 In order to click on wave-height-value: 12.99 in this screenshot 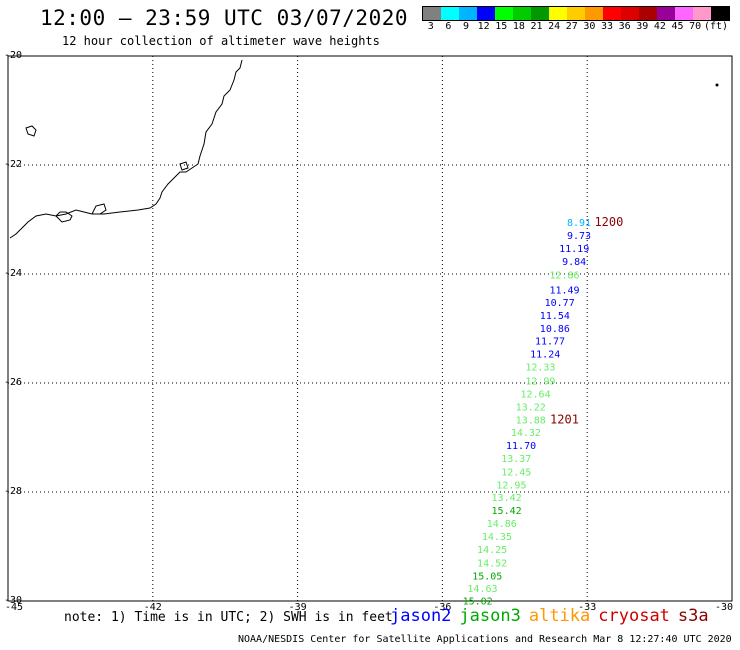, I will do `click(540, 381)`.